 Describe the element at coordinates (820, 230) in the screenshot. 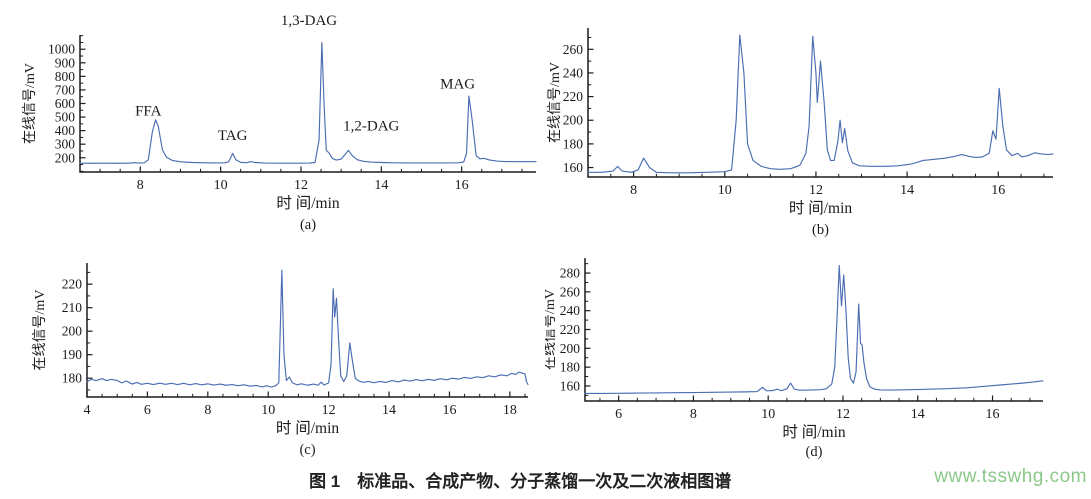

I see `panel-letter: (b)` at that location.